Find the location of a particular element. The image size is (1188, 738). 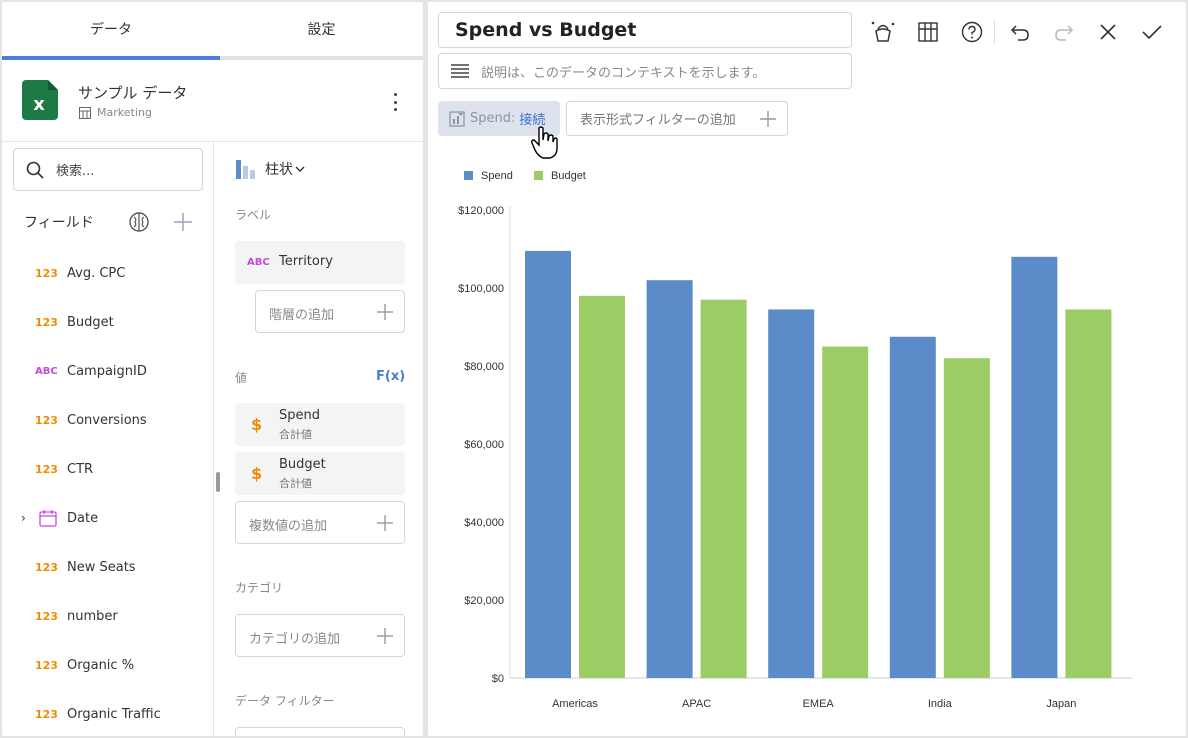

legend-swatch is located at coordinates (468, 175).